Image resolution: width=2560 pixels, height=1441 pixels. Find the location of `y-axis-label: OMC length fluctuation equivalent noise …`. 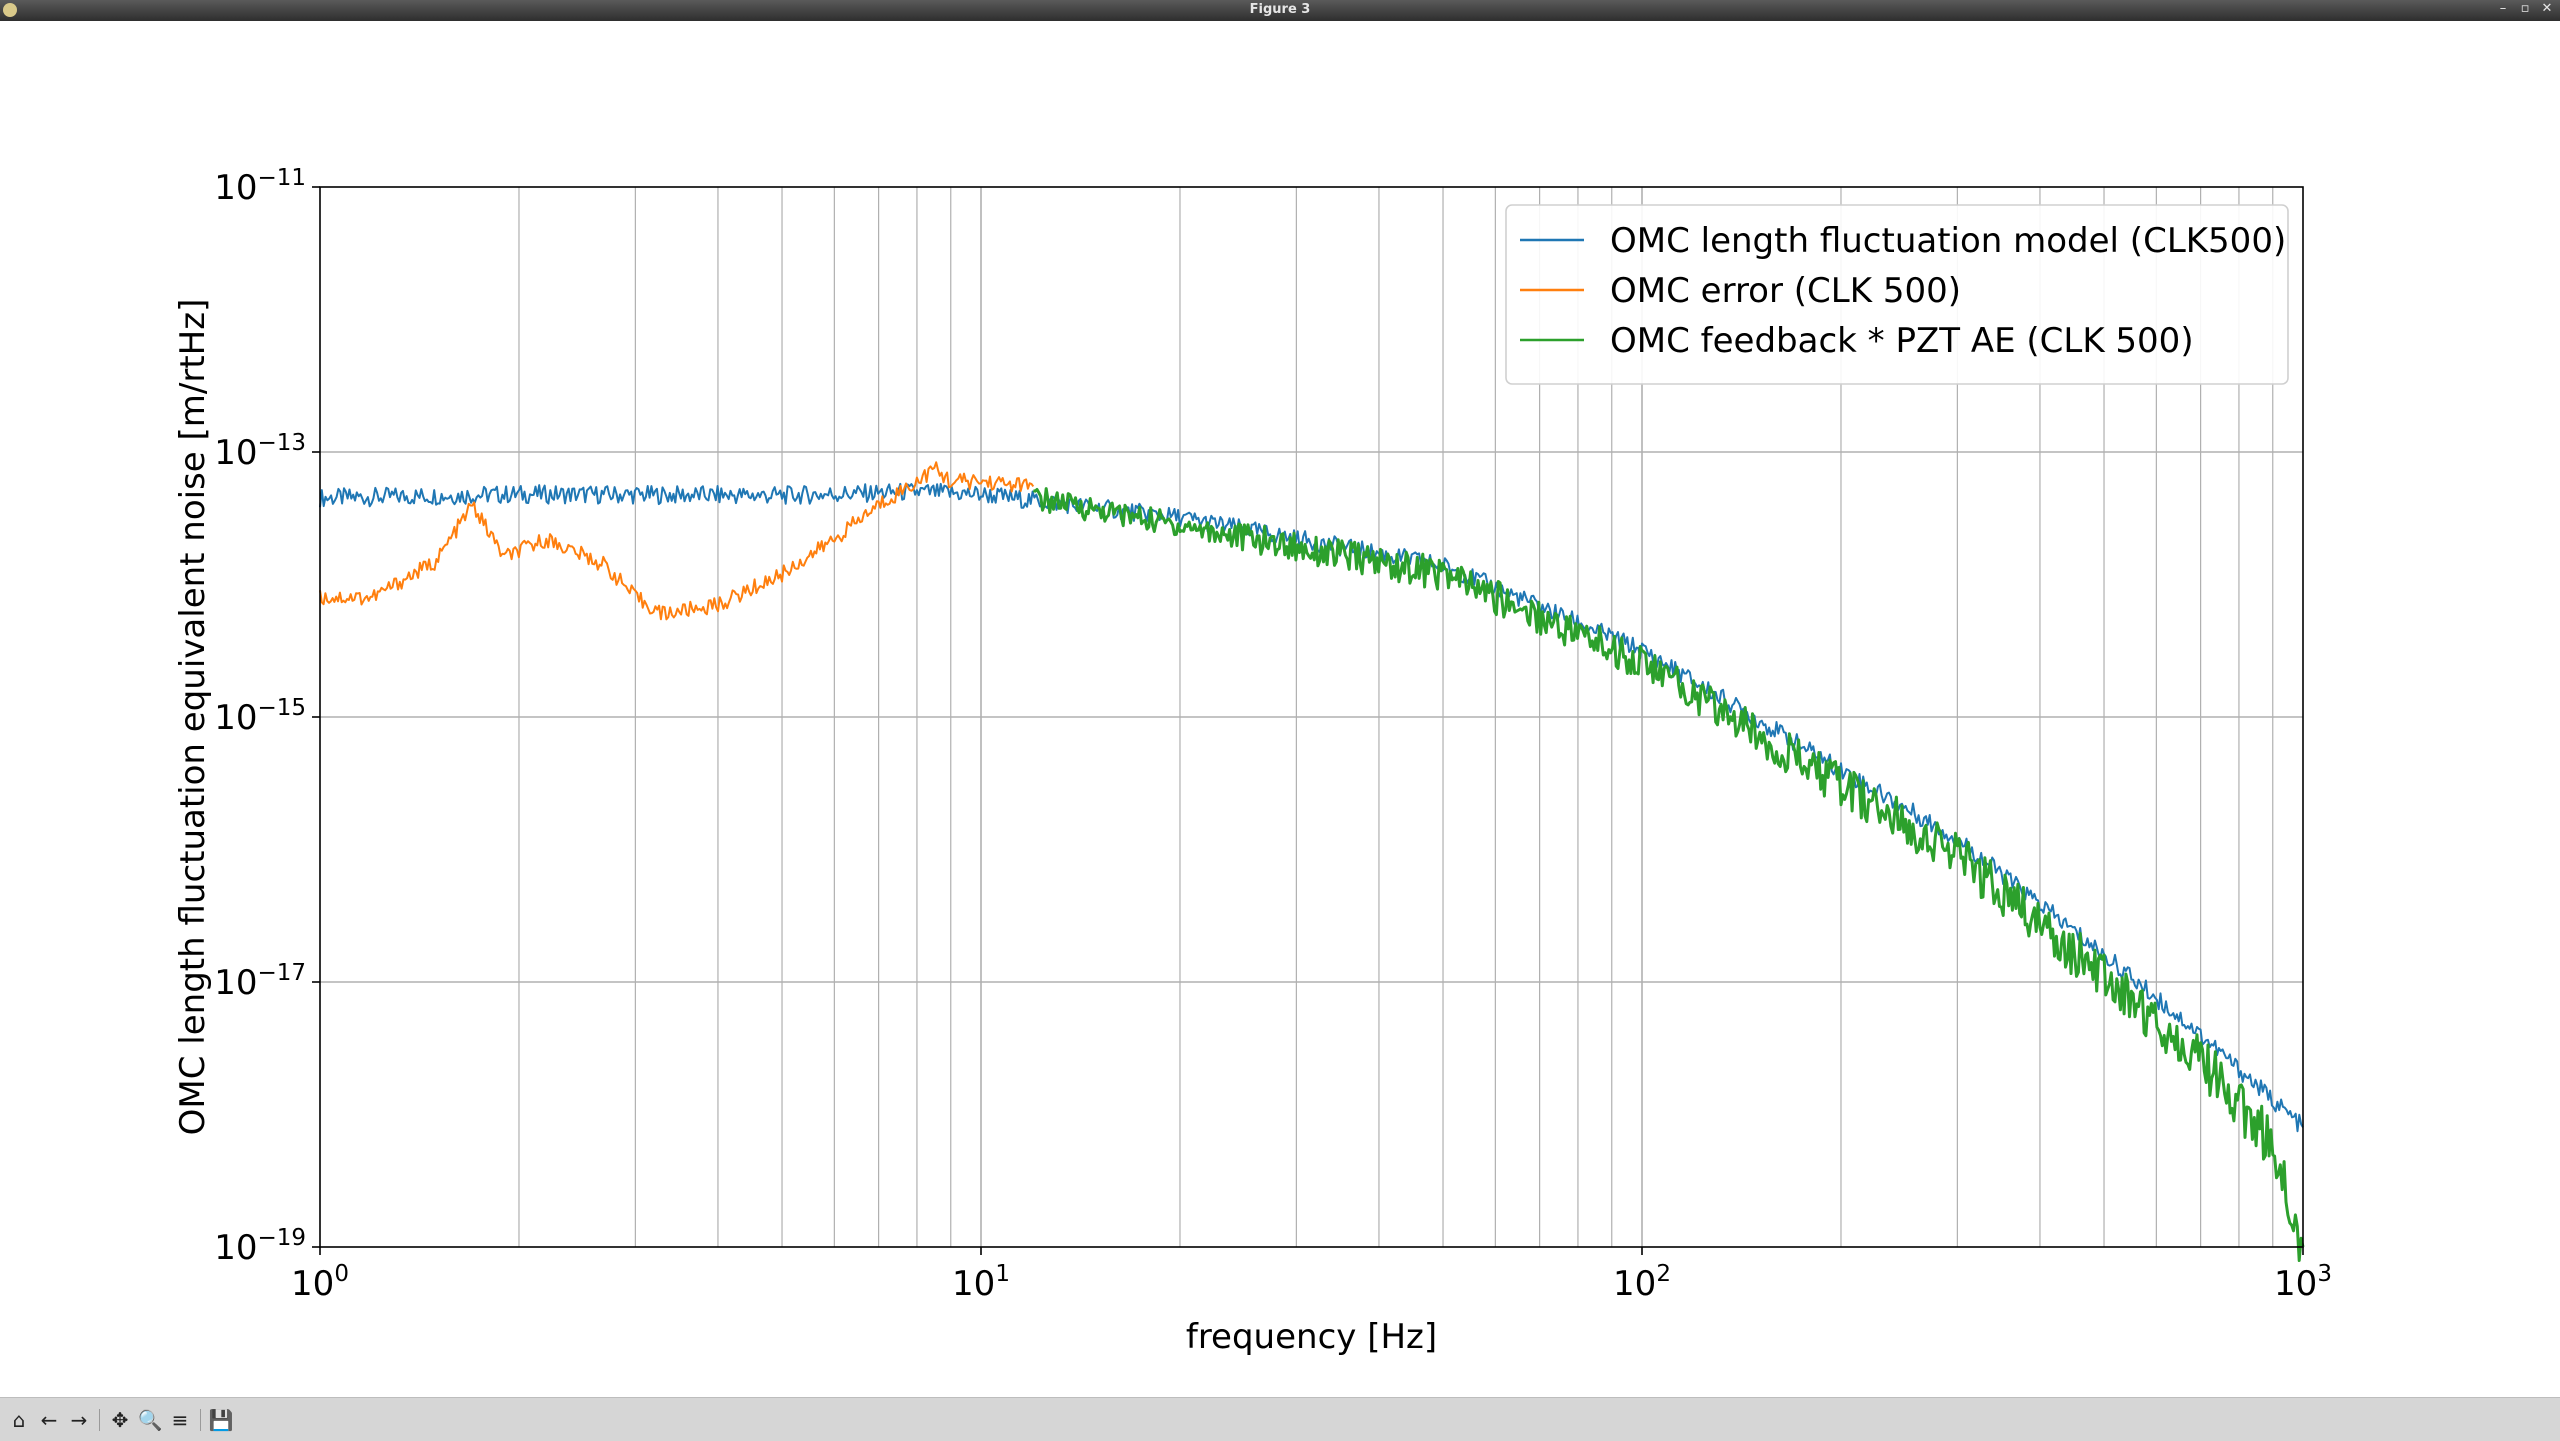

y-axis-label: OMC length fluctuation equivalent noise … is located at coordinates (193, 717).